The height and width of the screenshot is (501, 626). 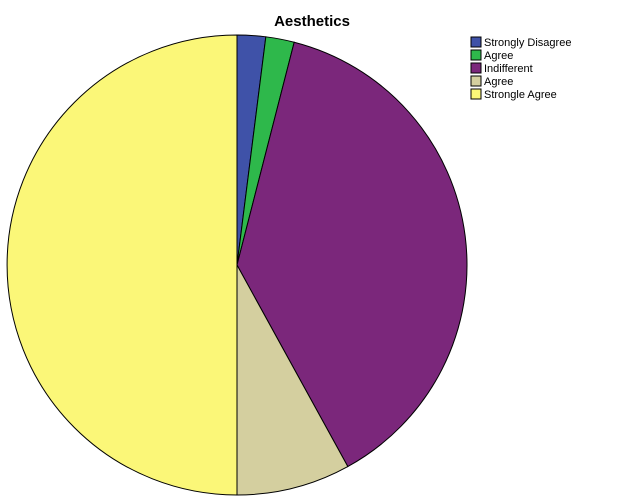 What do you see at coordinates (527, 43) in the screenshot?
I see `legend-label: Strongly Disagree` at bounding box center [527, 43].